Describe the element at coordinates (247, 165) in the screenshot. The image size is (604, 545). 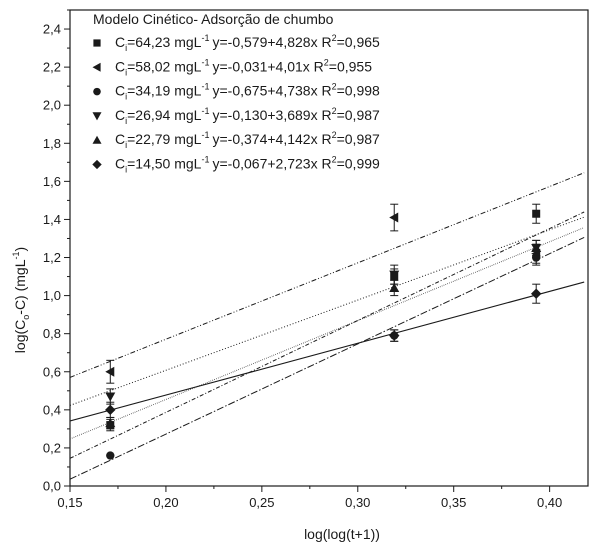
I see `legend-entry: Ci=14,50 mgL-1 y=-0,067+2,723x R2=0,999` at that location.